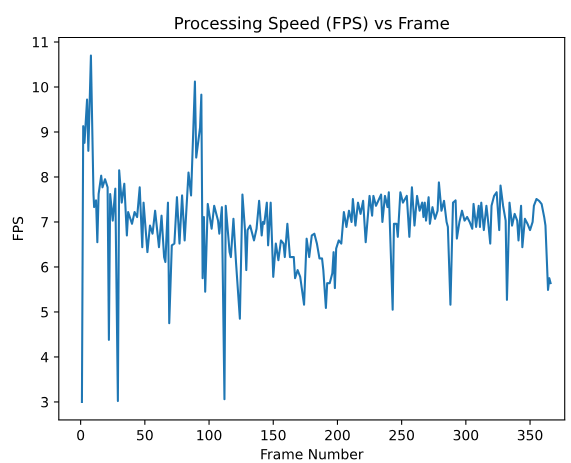 This screenshot has width=571, height=463. Describe the element at coordinates (44, 177) in the screenshot. I see `y-tick-label: 8` at that location.